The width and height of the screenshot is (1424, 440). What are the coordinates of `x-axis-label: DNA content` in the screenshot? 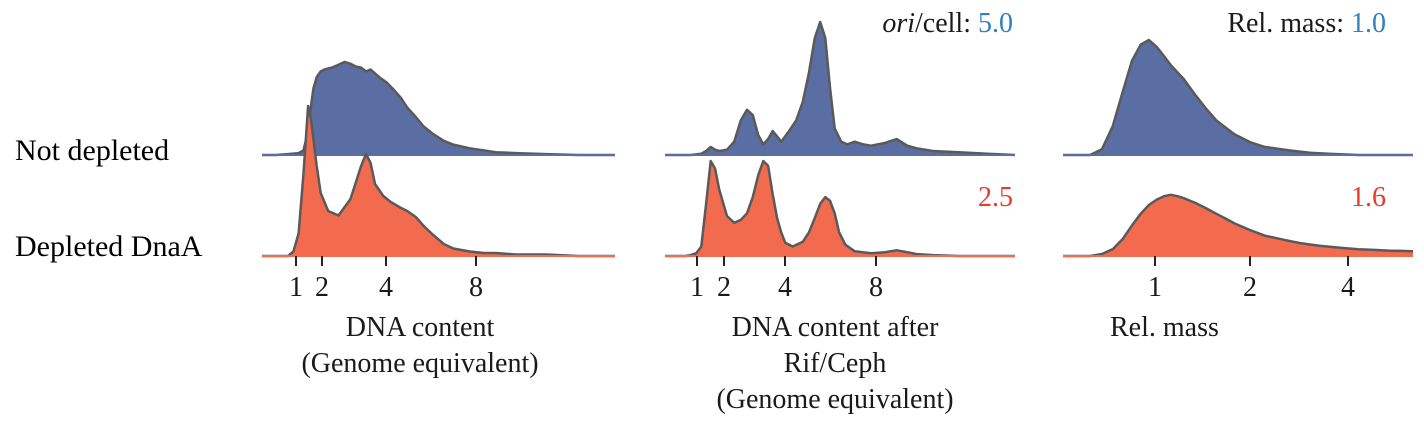 It's located at (420, 327).